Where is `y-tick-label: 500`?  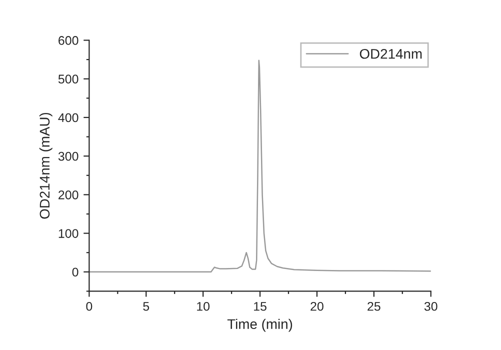
y-tick-label: 500 is located at coordinates (68, 79).